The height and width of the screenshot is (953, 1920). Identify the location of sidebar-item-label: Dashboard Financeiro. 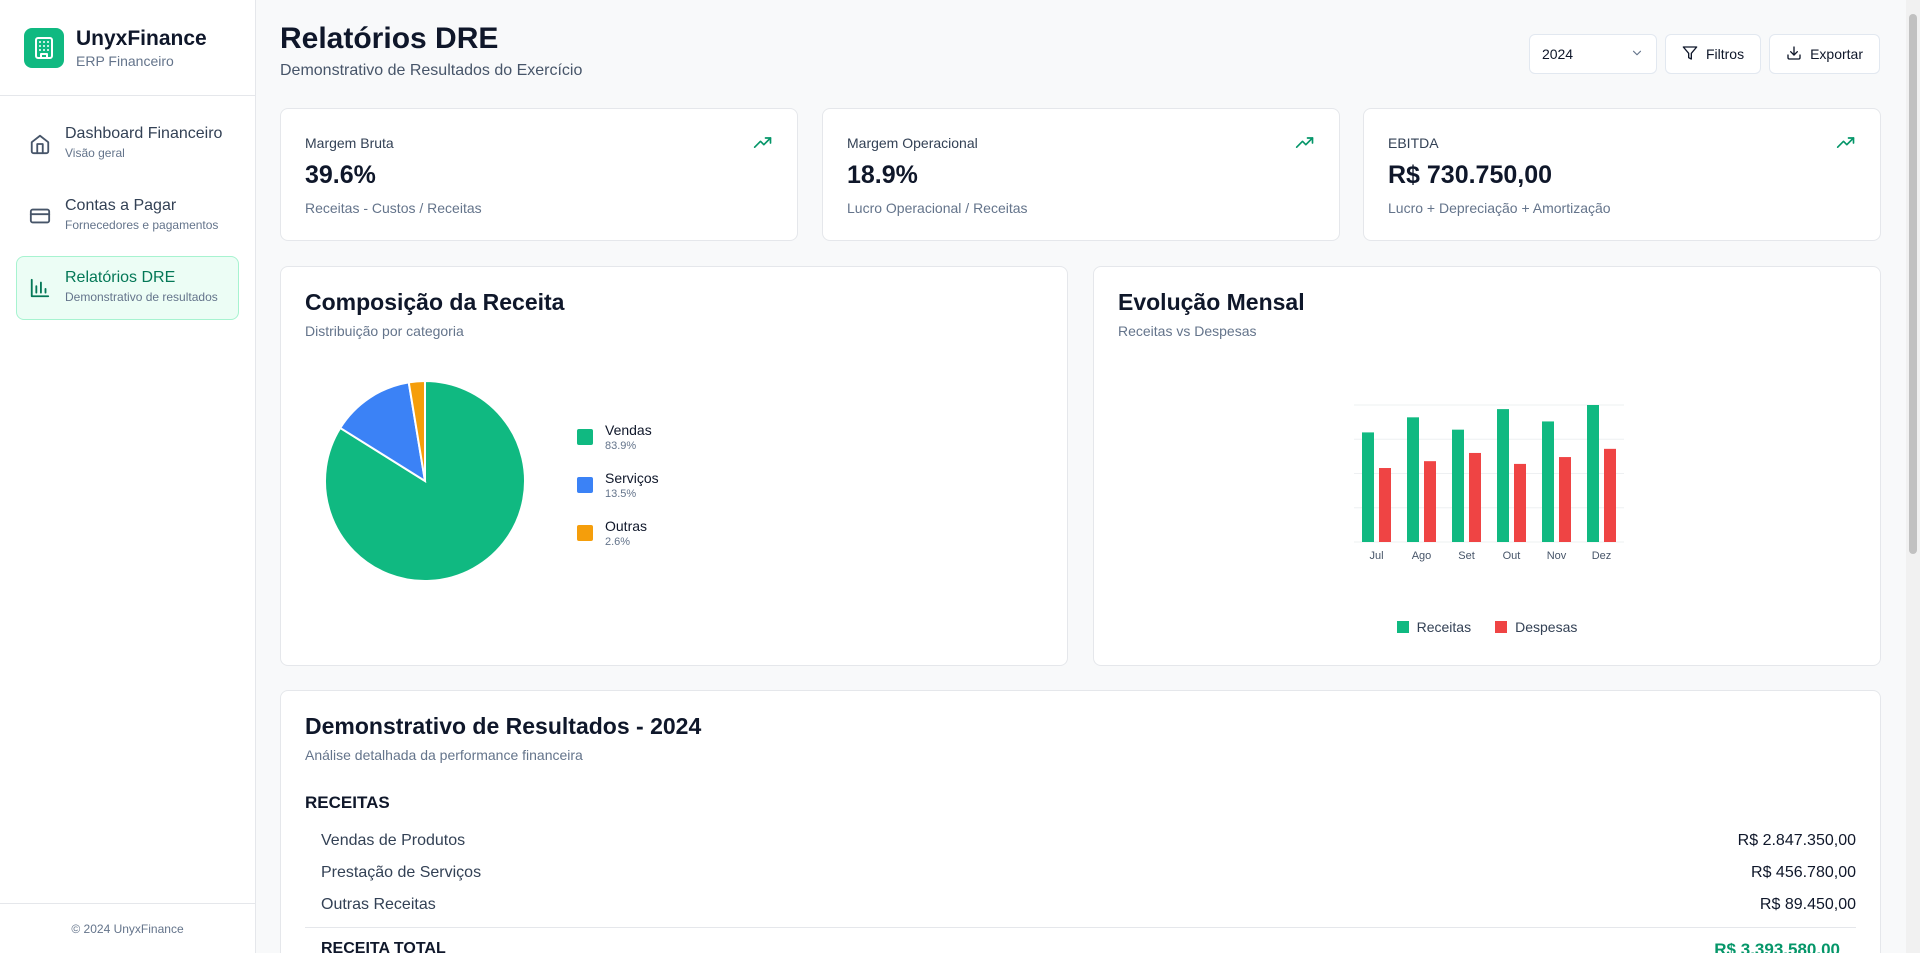
(144, 133).